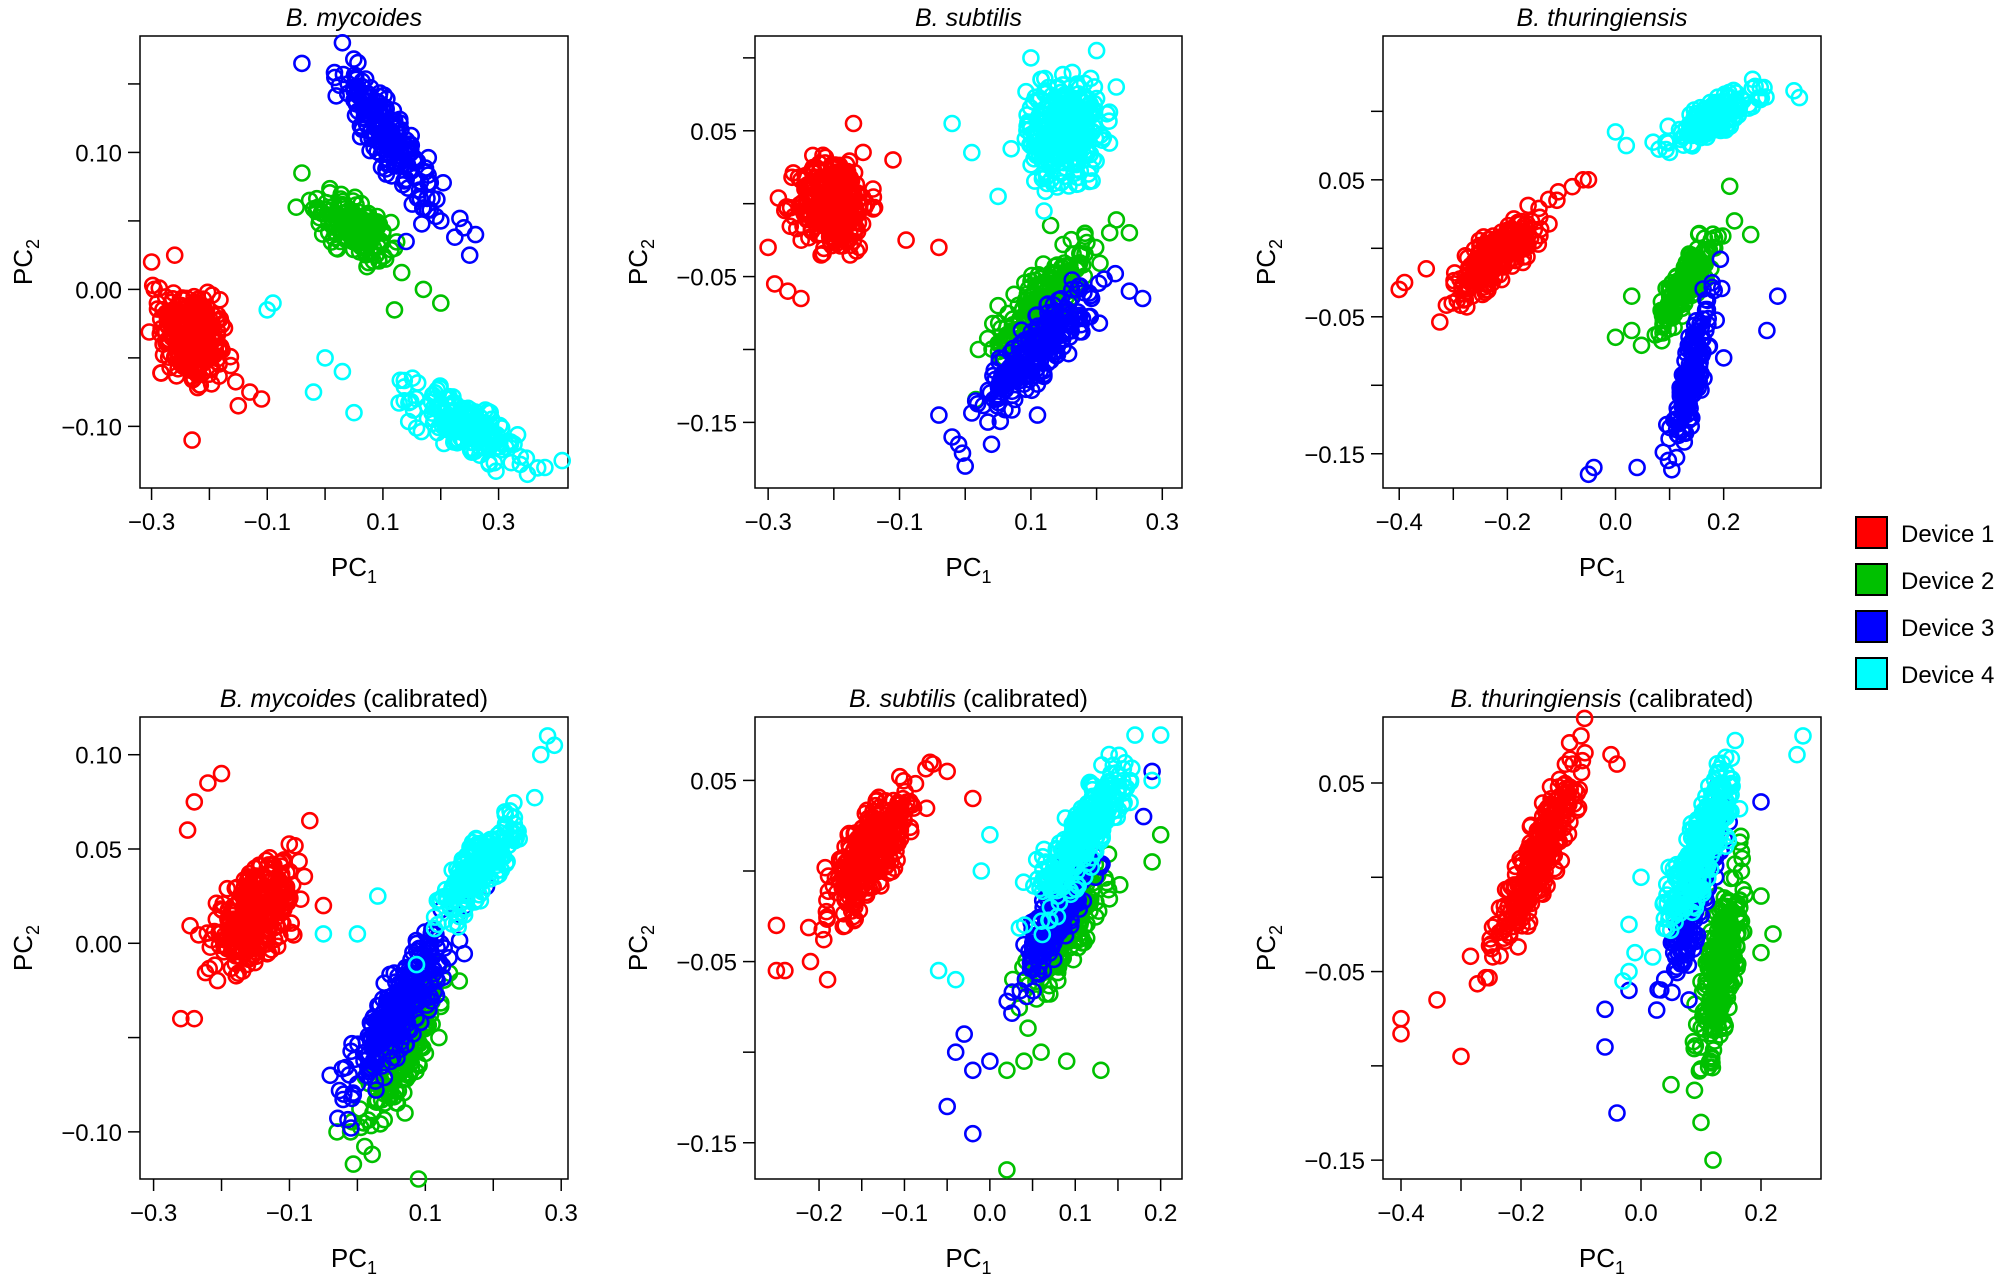 The width and height of the screenshot is (2007, 1278). Describe the element at coordinates (968, 18) in the screenshot. I see `panel-title-species: B. subtilis` at that location.